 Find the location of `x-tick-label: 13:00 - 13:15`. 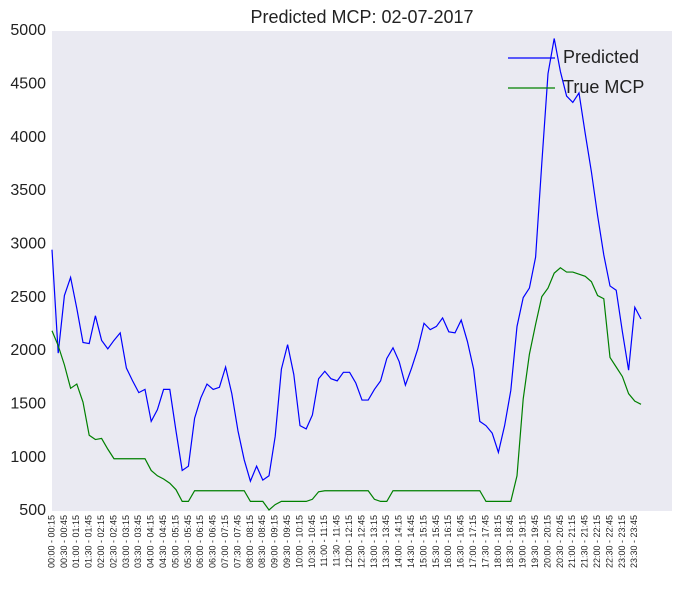

x-tick-label: 13:00 - 13:15 is located at coordinates (374, 541).